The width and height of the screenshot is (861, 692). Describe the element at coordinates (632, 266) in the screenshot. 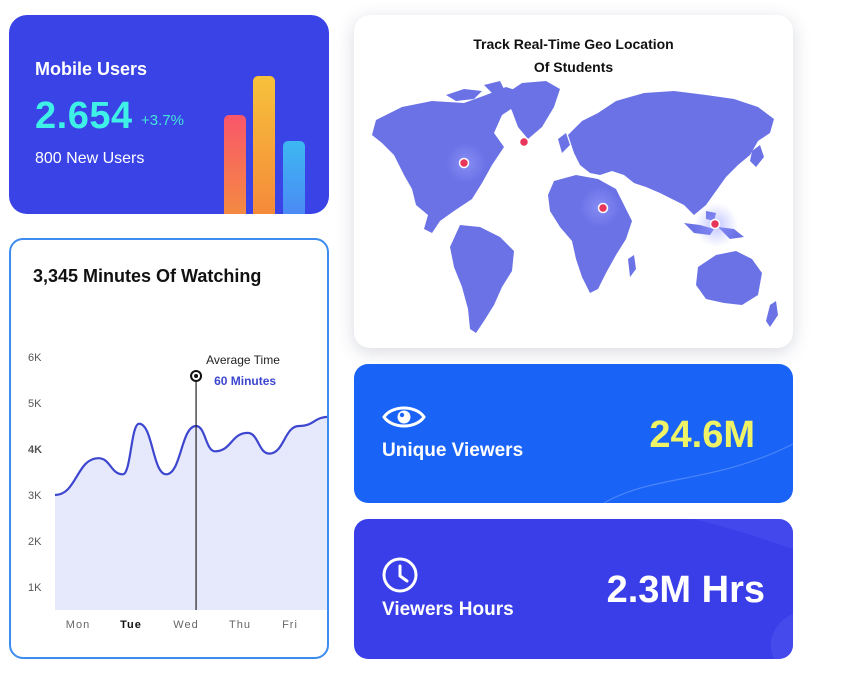

I see `map-madagascar` at that location.